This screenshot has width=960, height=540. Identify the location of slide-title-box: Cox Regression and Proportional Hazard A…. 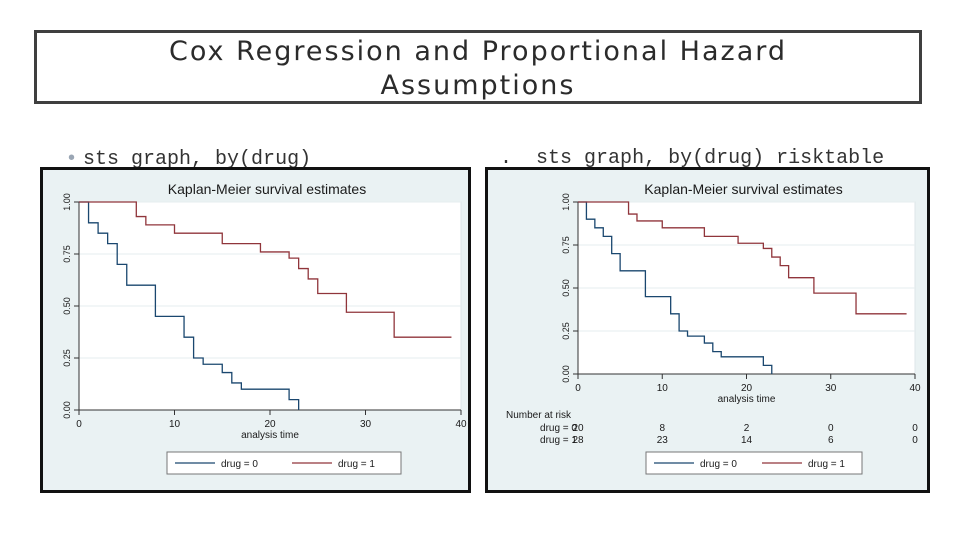
(478, 67).